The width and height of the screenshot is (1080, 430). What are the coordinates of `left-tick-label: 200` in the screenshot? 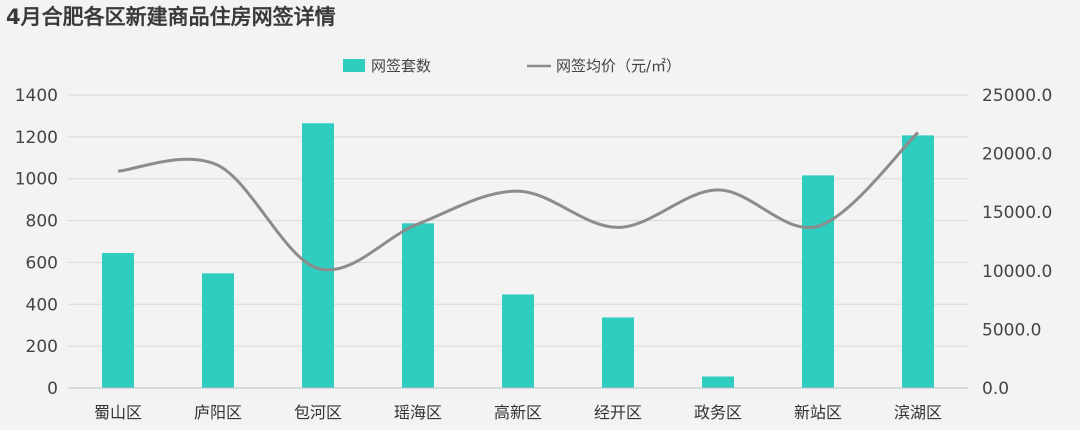 It's located at (42, 347).